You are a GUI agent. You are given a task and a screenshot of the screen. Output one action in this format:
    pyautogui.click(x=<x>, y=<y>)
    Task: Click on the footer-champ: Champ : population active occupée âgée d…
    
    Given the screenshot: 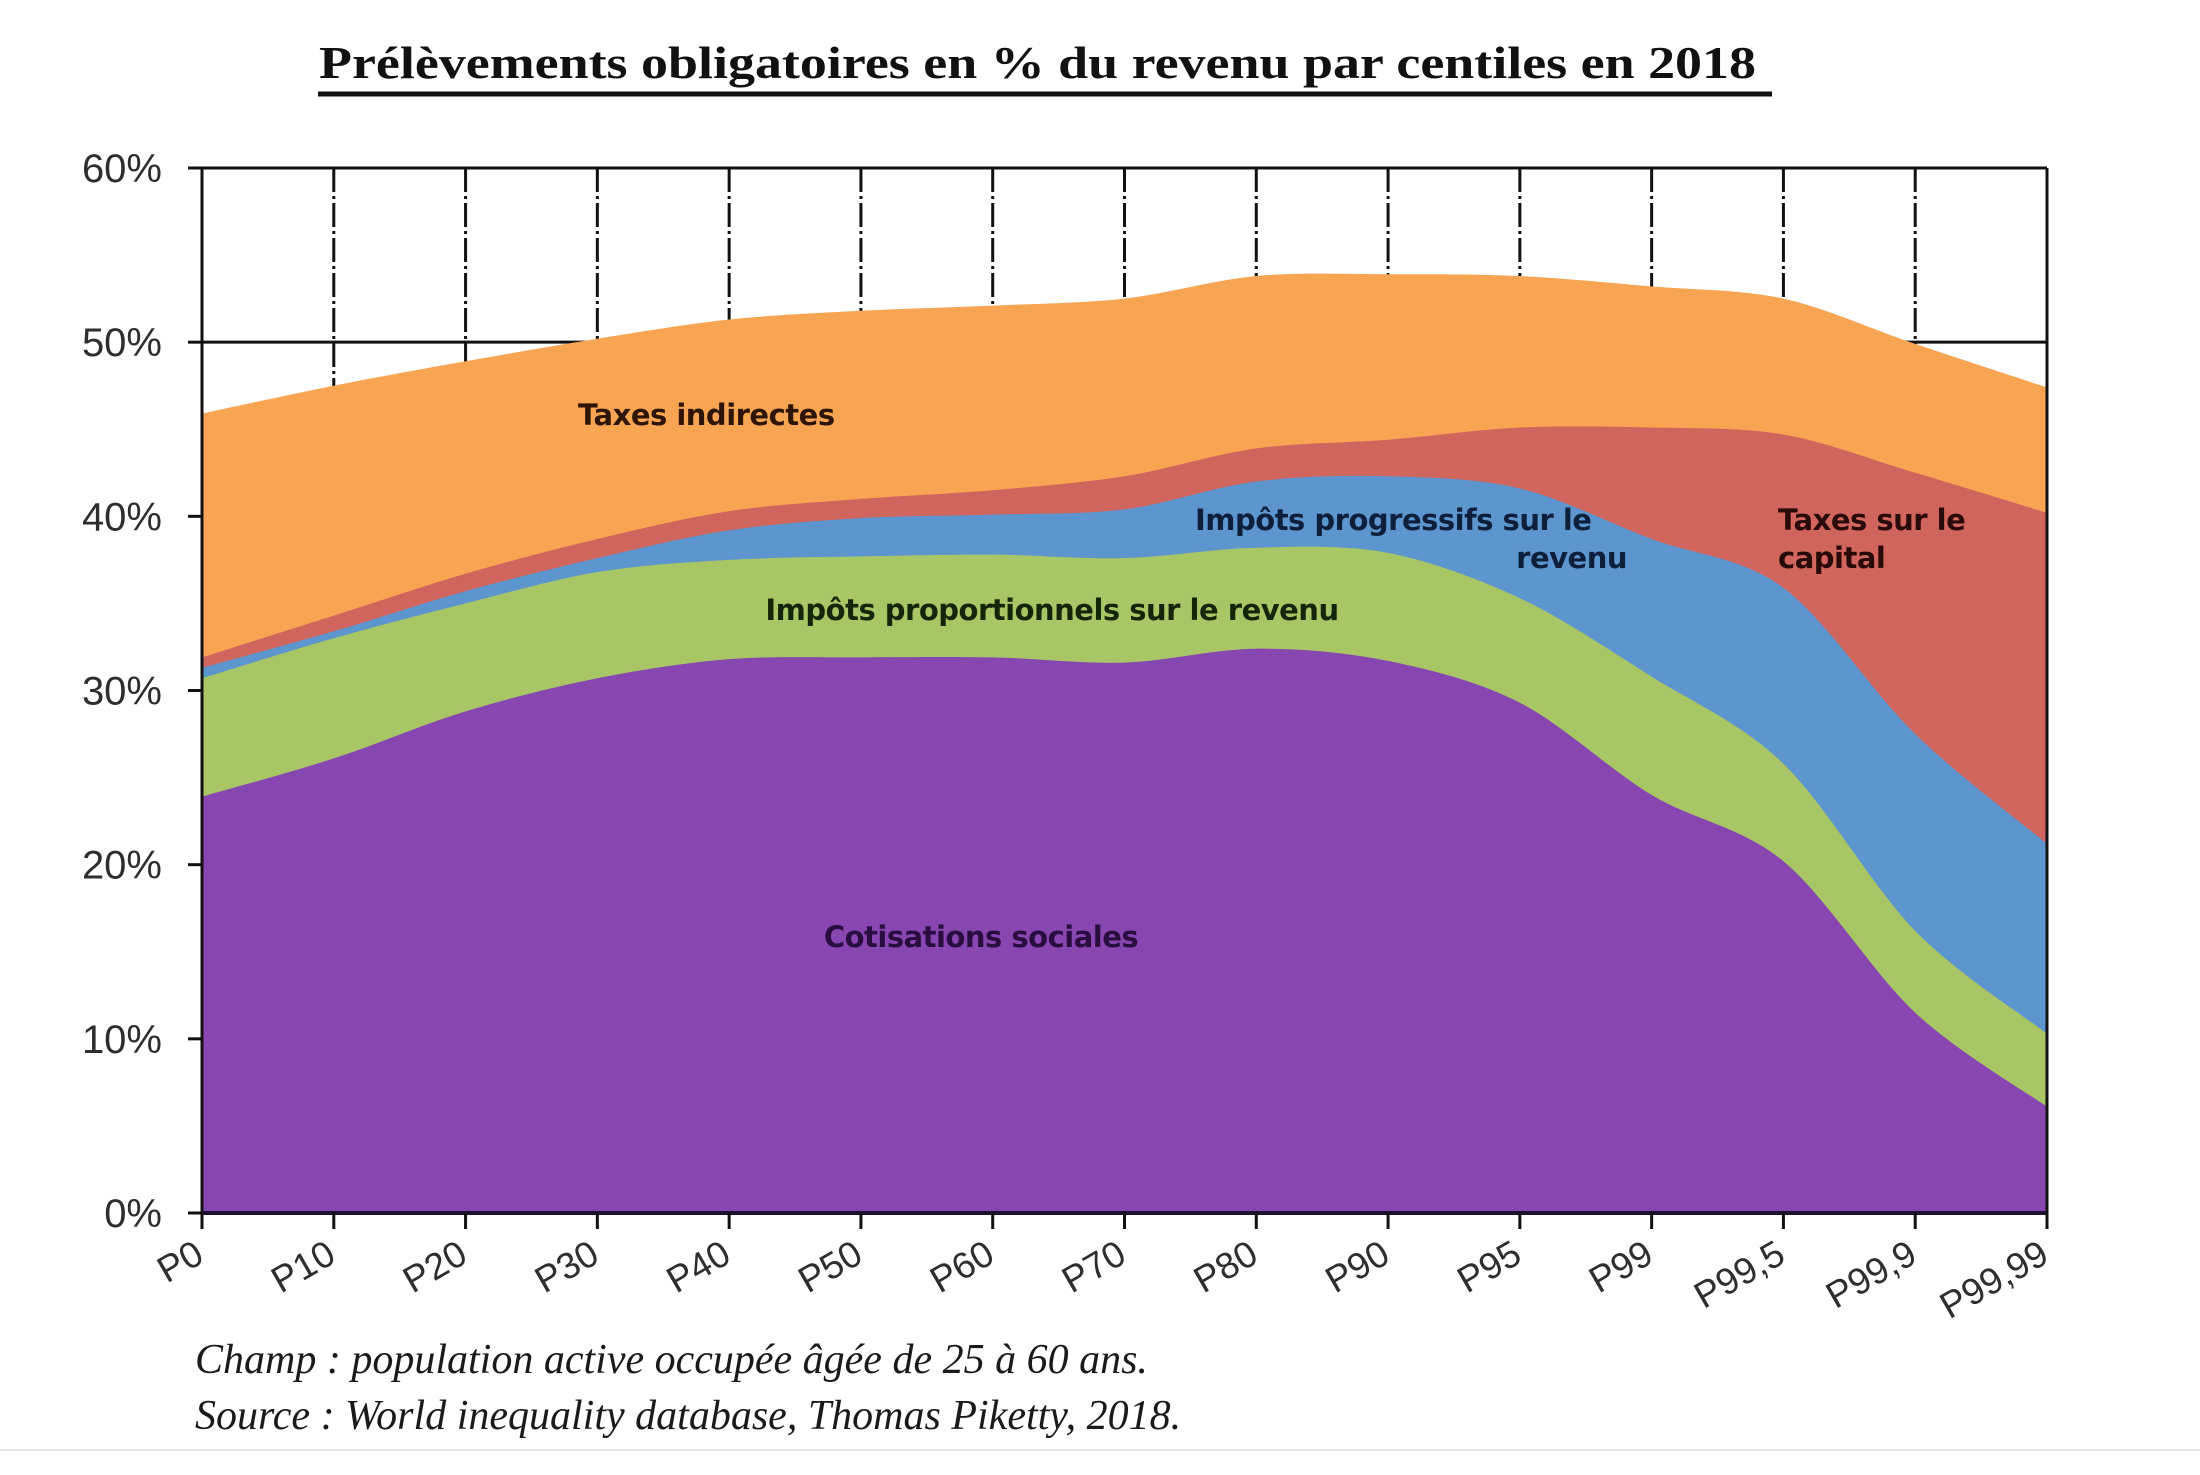 What is the action you would take?
    pyautogui.click(x=671, y=1360)
    